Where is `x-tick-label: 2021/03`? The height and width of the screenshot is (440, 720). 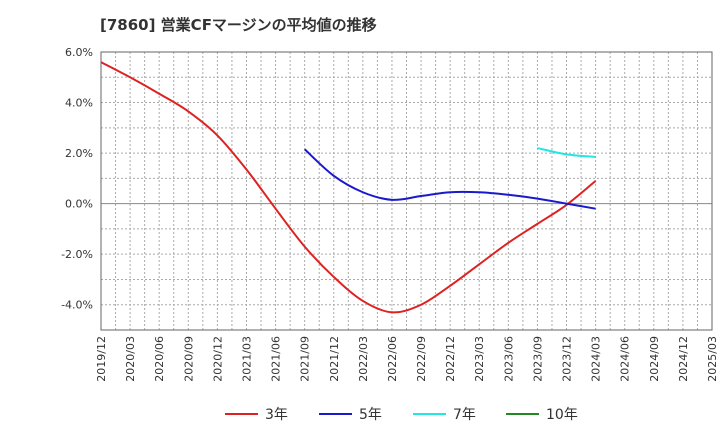
x-tick-label: 2021/03 is located at coordinates (246, 359).